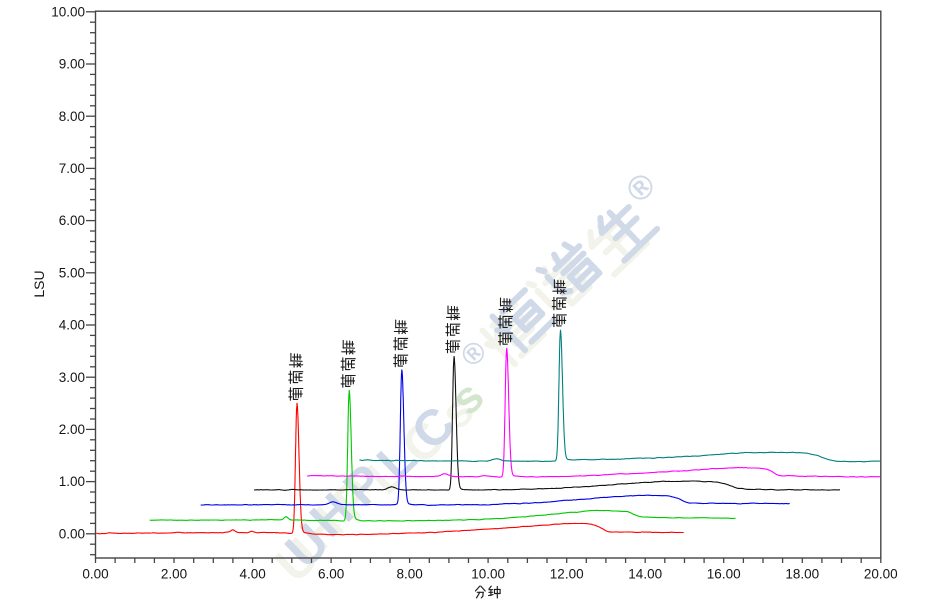  Describe the element at coordinates (645, 574) in the screenshot. I see `svg-text: 14.00` at that location.